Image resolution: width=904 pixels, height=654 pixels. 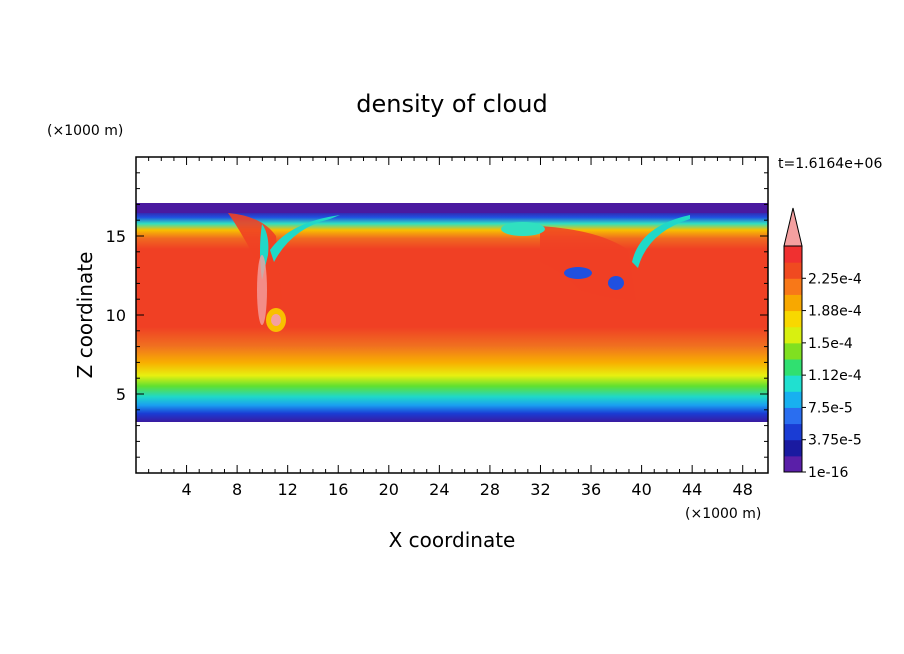 What do you see at coordinates (288, 489) in the screenshot?
I see `x-tick-label: 12` at bounding box center [288, 489].